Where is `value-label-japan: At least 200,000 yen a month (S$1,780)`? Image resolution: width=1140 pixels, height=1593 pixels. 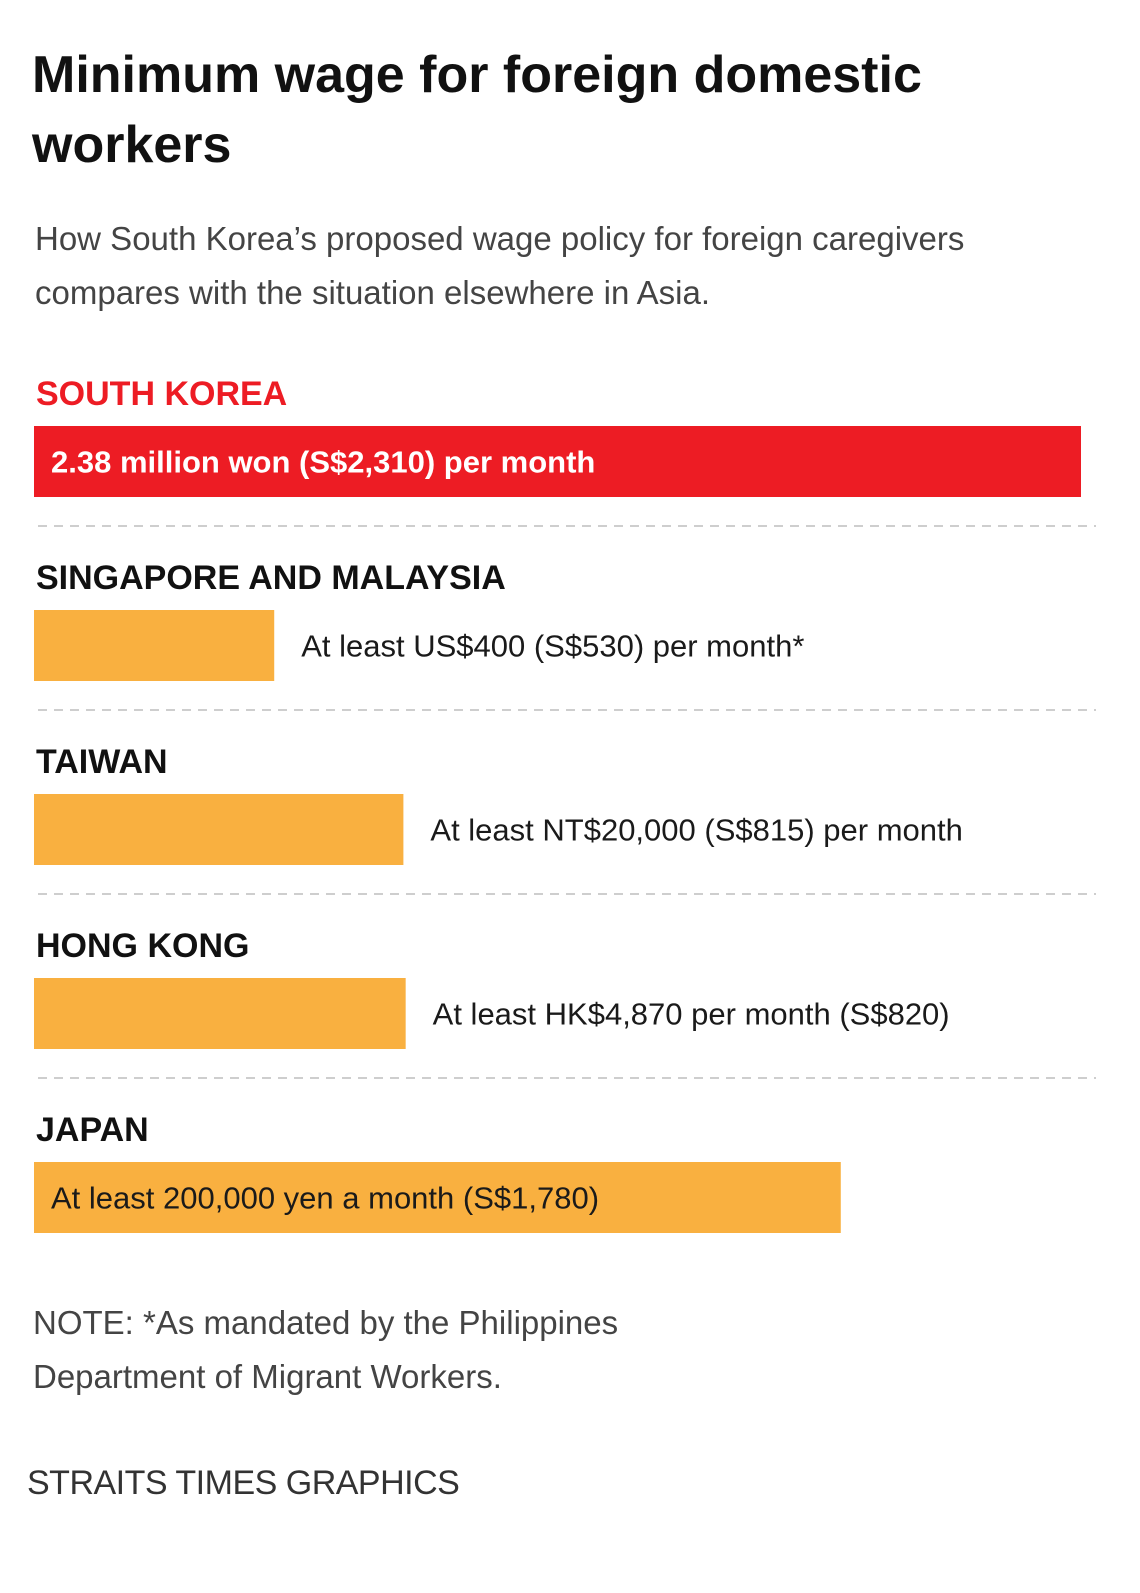 value-label-japan: At least 200,000 yen a month (S$1,780) is located at coordinates (325, 1198).